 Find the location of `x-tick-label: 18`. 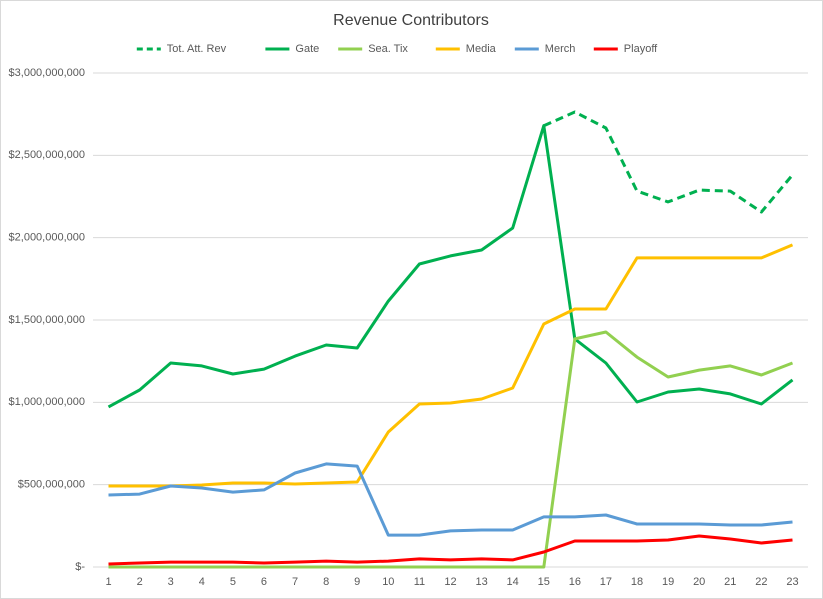

x-tick-label: 18 is located at coordinates (637, 582).